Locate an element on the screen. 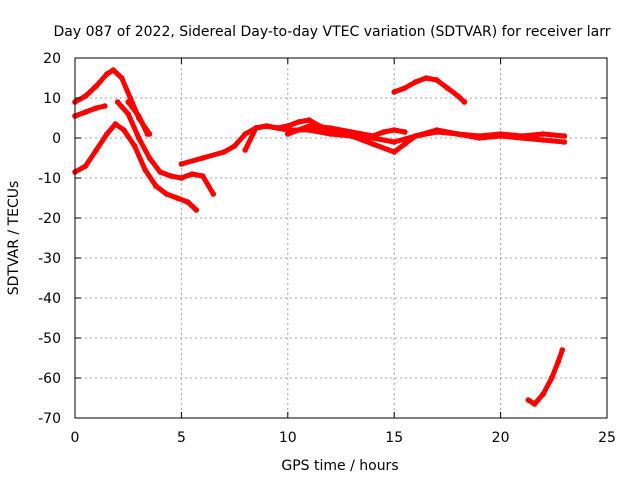 The image size is (640, 480). x-tick-label: 10 is located at coordinates (288, 438).